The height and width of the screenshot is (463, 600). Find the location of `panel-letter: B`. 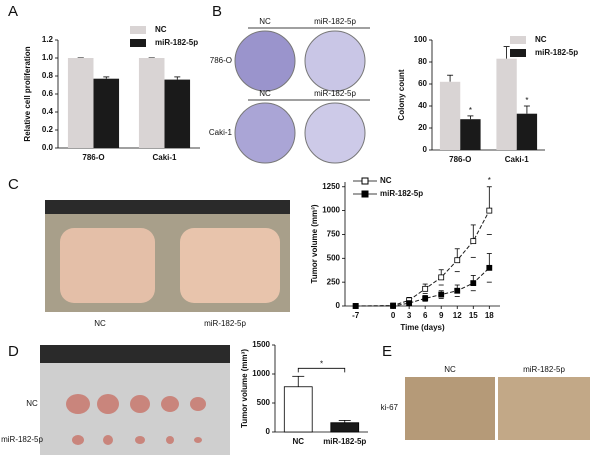

panel-letter: B is located at coordinates (217, 11).